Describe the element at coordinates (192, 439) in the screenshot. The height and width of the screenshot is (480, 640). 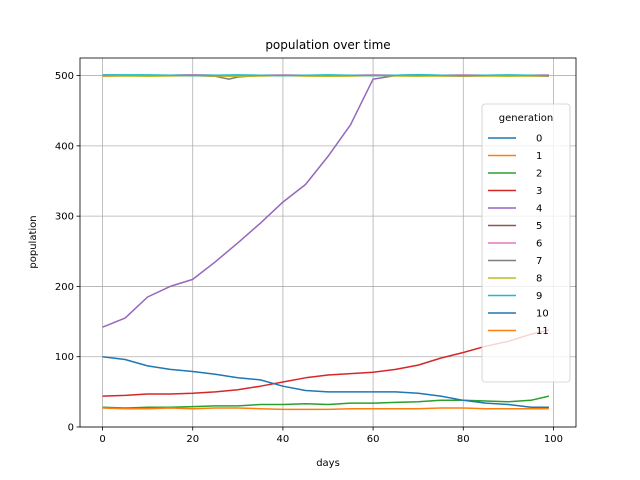
I see `x-tick-label: 20` at that location.